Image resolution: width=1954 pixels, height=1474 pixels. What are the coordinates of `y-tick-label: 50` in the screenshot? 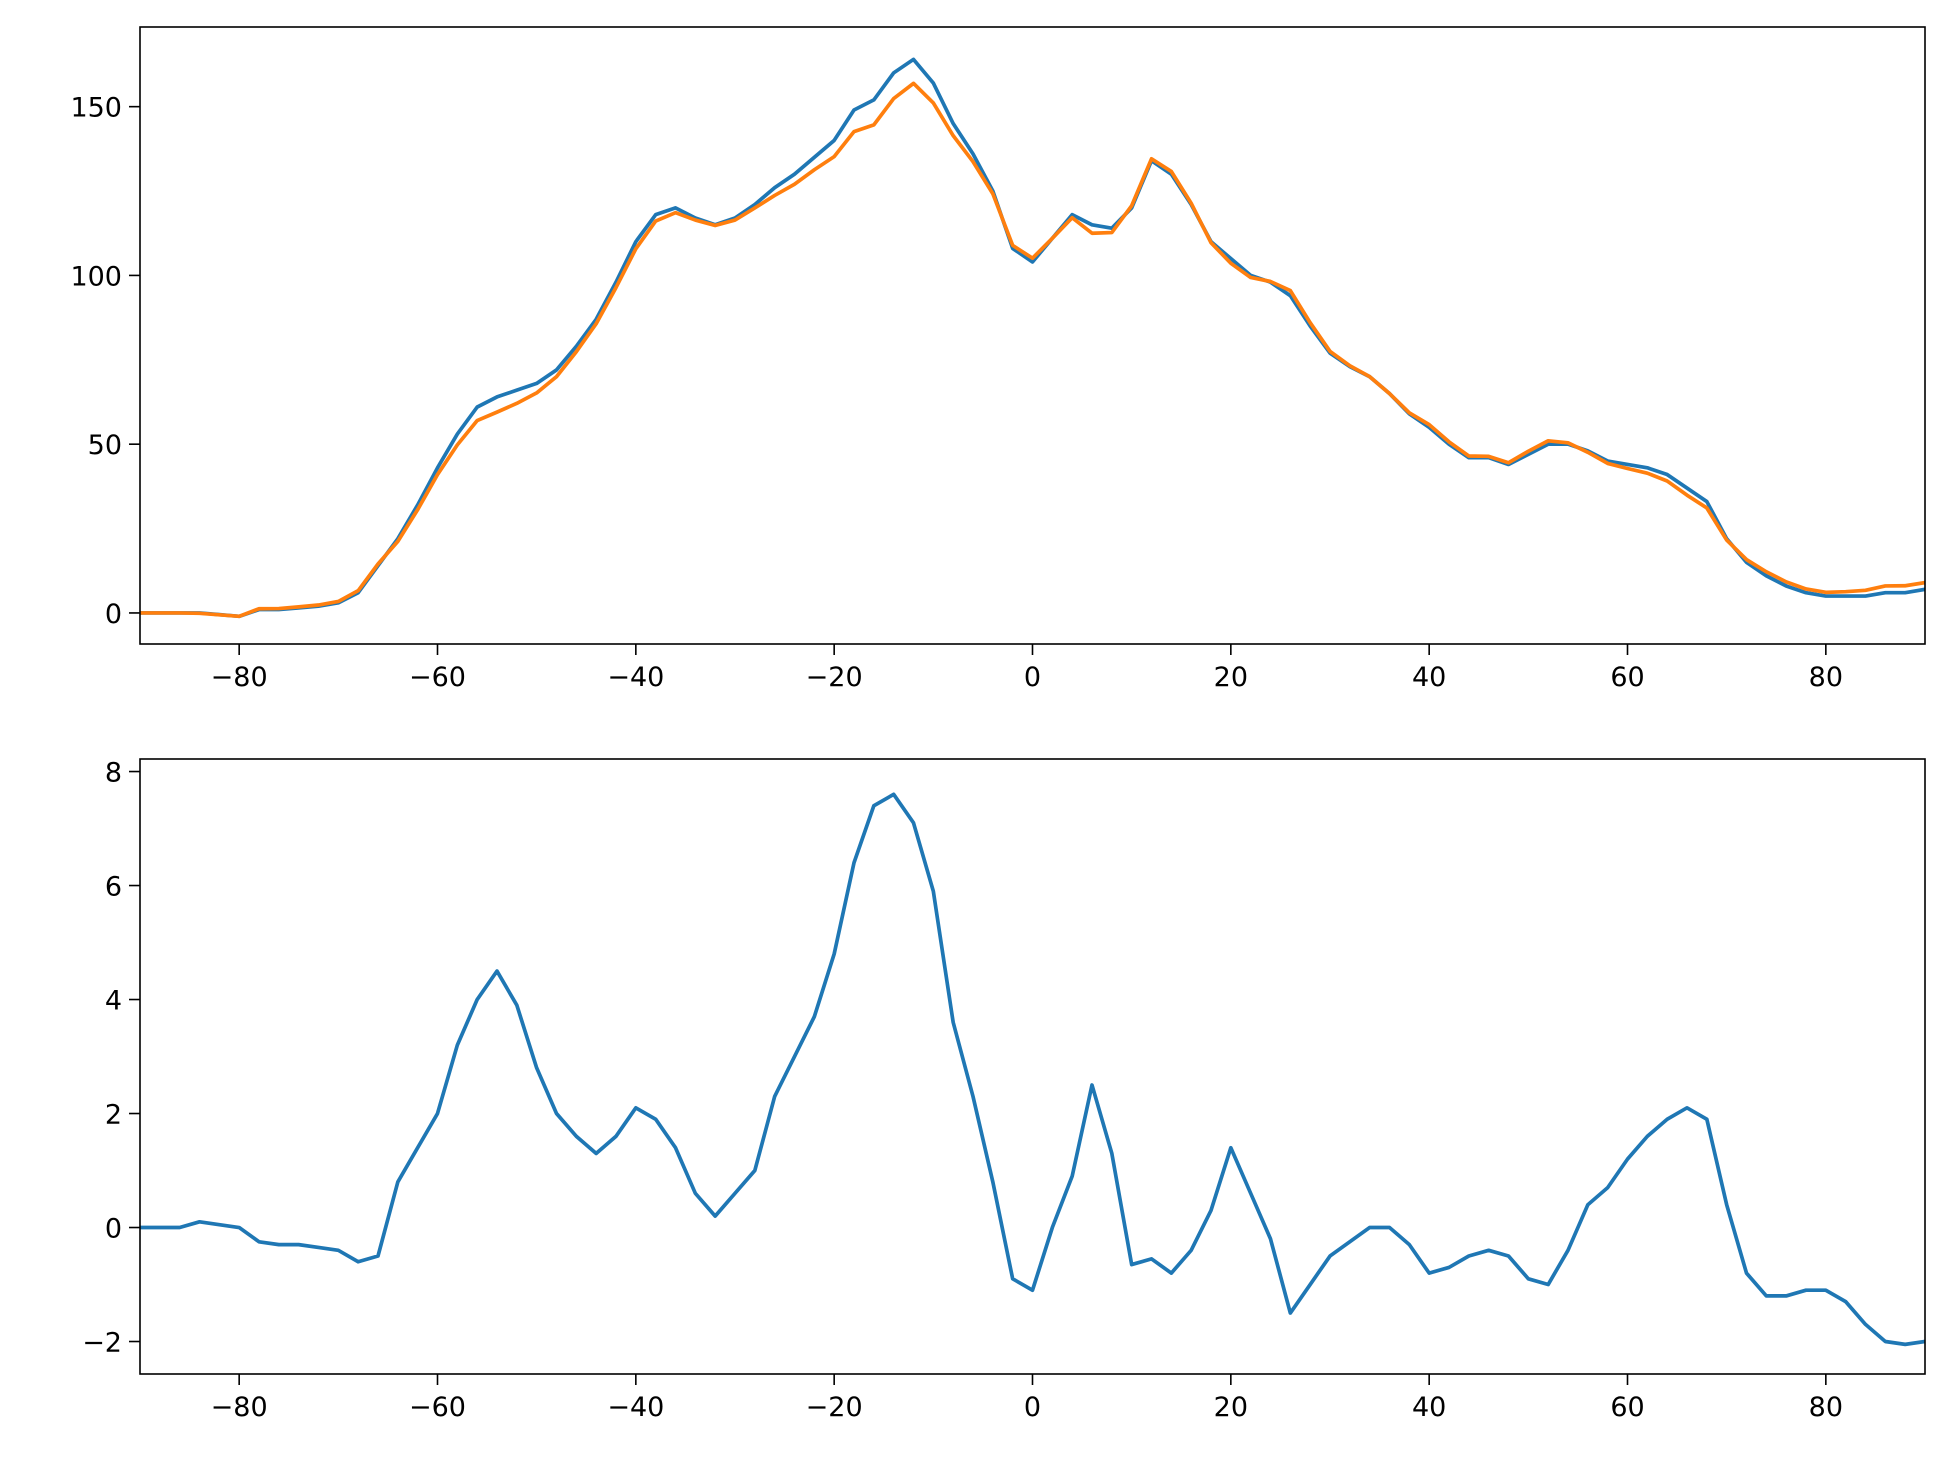 It's located at (105, 445).